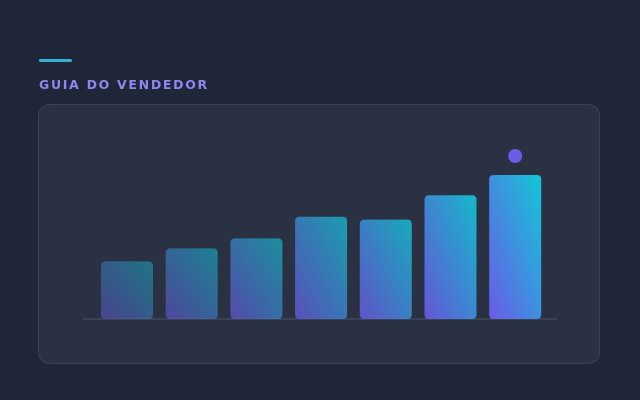 This screenshot has height=400, width=640. What do you see at coordinates (55, 60) in the screenshot?
I see `accent-line` at bounding box center [55, 60].